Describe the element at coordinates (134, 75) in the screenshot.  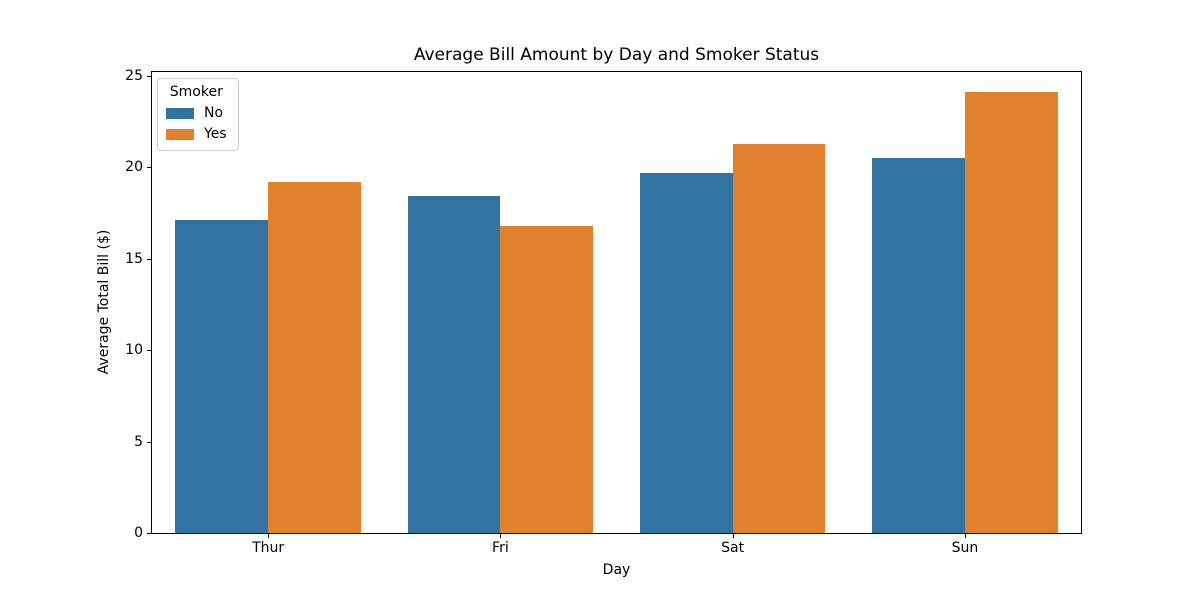
I see `y-tick-label: 25` at that location.